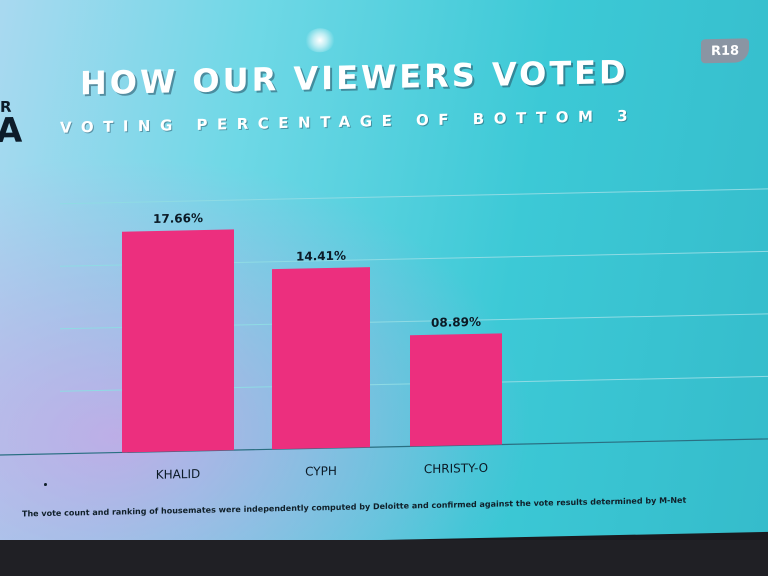 This screenshot has height=576, width=768. Describe the element at coordinates (384, 447) in the screenshot. I see `x-axis-baseline` at that location.